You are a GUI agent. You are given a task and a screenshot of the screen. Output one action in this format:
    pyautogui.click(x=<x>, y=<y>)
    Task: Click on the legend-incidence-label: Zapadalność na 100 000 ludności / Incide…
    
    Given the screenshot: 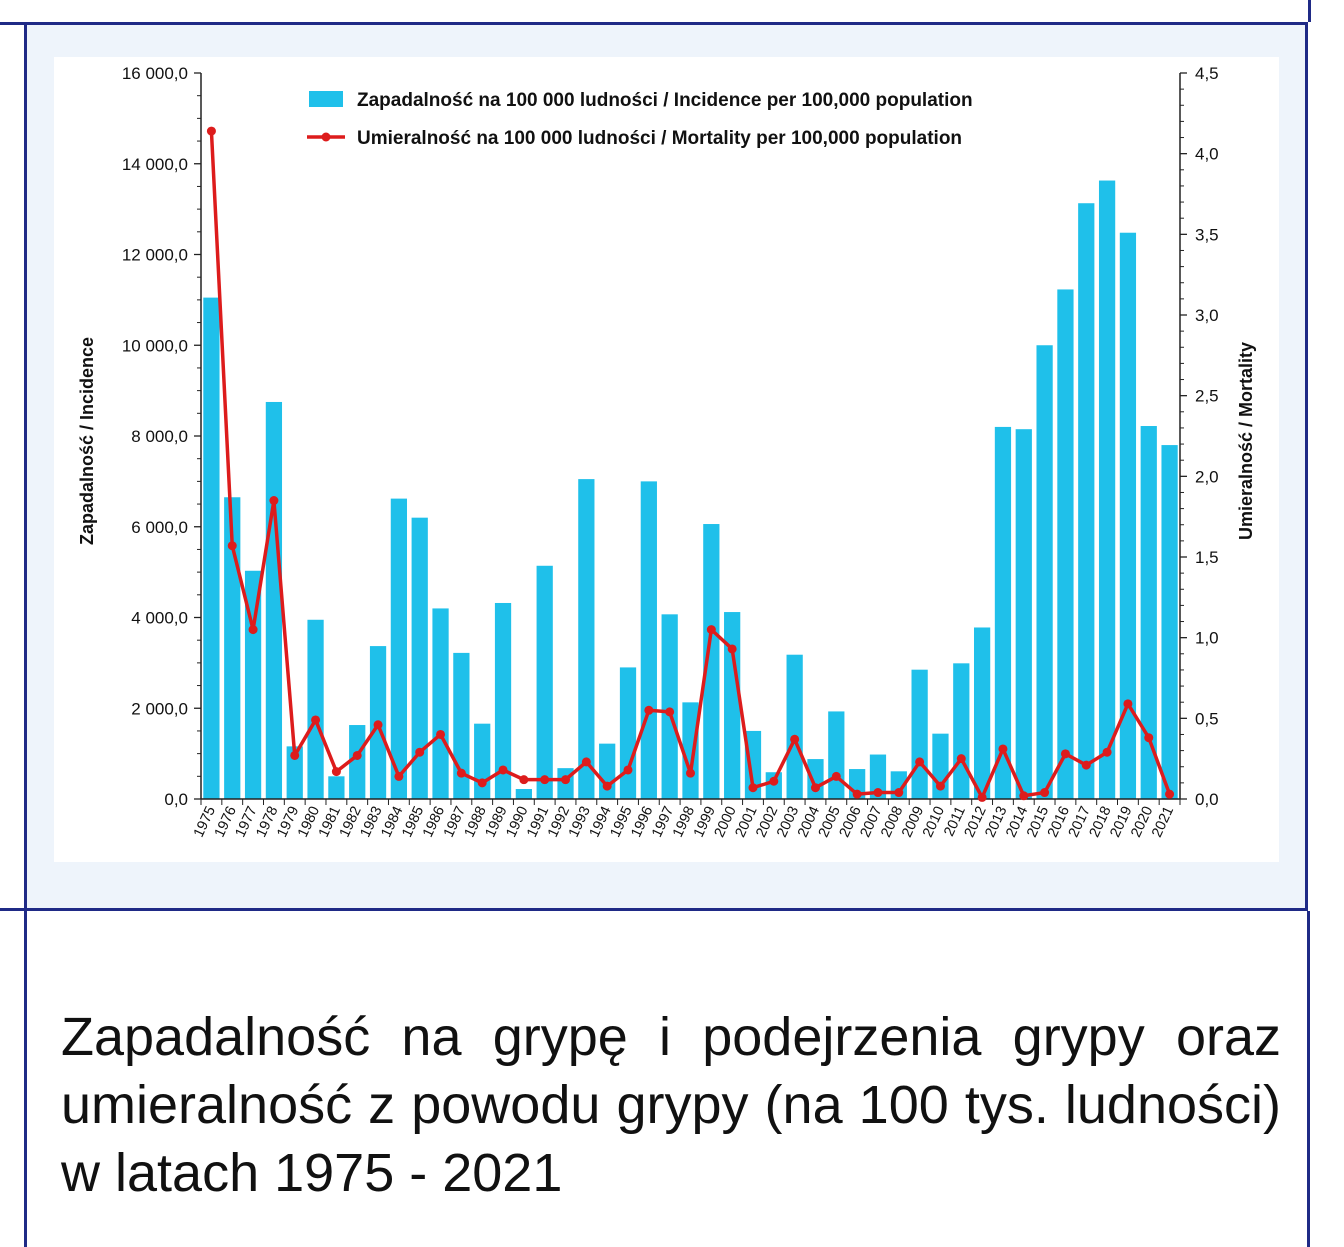 What is the action you would take?
    pyautogui.click(x=665, y=100)
    